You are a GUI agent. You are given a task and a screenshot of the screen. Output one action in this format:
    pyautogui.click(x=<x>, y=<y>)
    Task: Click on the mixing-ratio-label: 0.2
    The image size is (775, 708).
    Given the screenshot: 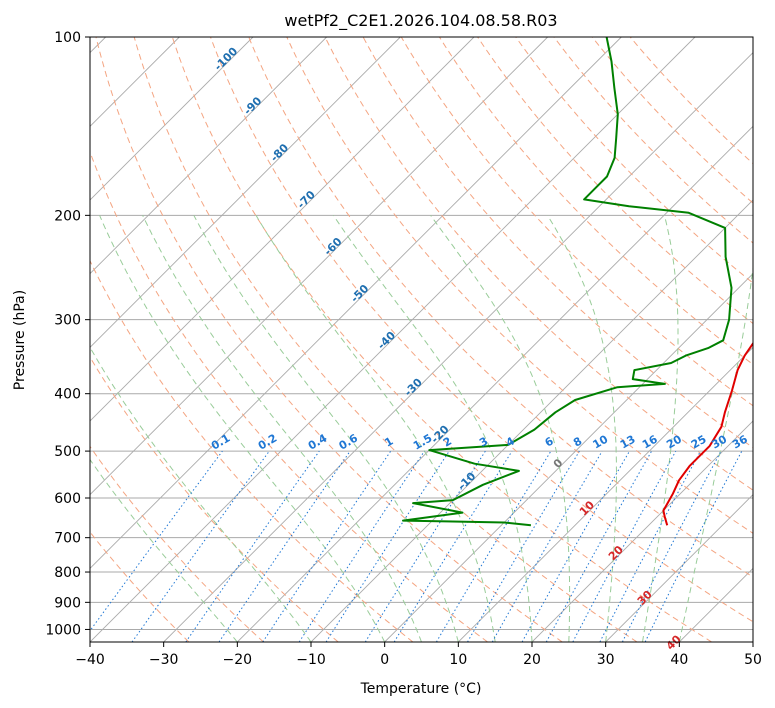 What is the action you would take?
    pyautogui.click(x=267, y=442)
    